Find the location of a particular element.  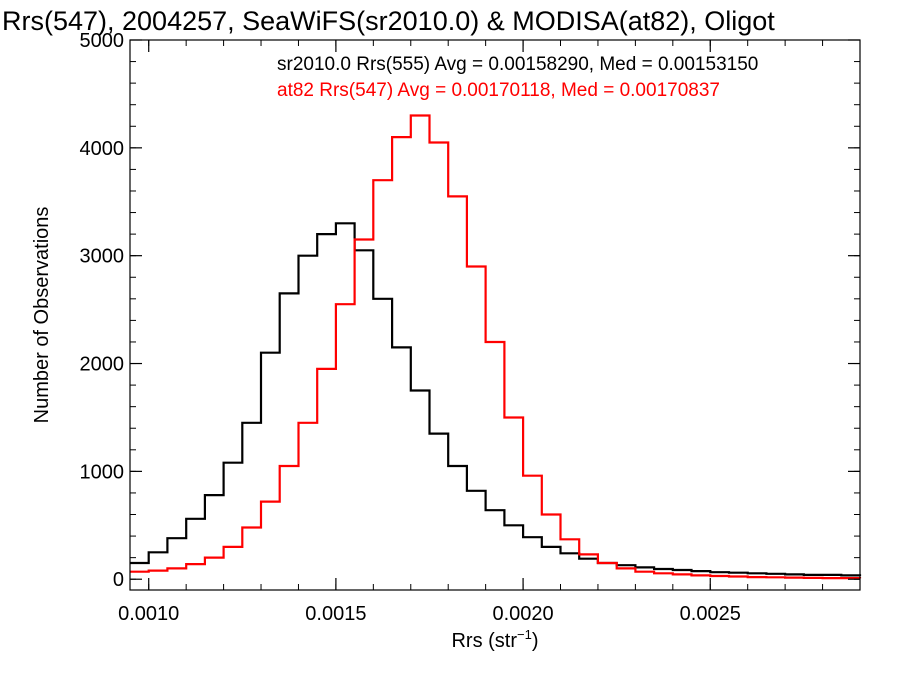

x-tick-label: 0.0025 is located at coordinates (710, 614).